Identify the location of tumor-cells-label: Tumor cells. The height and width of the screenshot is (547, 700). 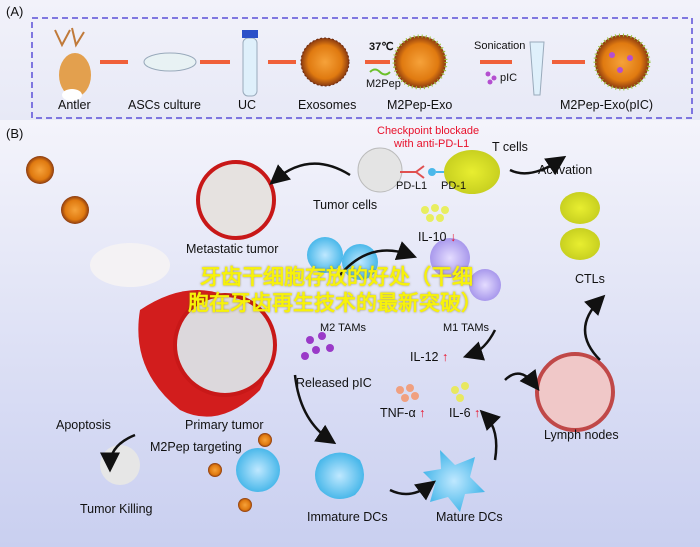
(345, 205).